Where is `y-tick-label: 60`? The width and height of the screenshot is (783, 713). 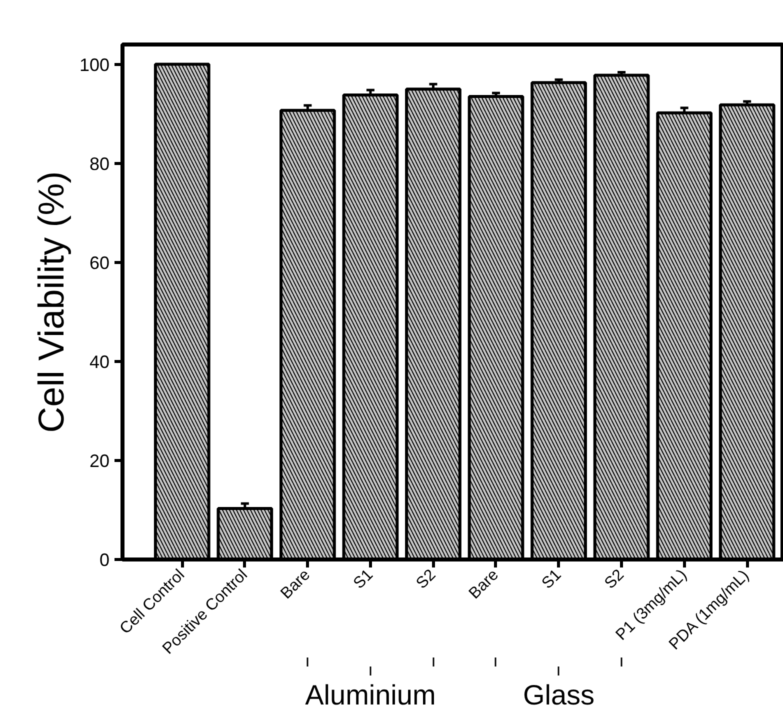 y-tick-label: 60 is located at coordinates (99, 262).